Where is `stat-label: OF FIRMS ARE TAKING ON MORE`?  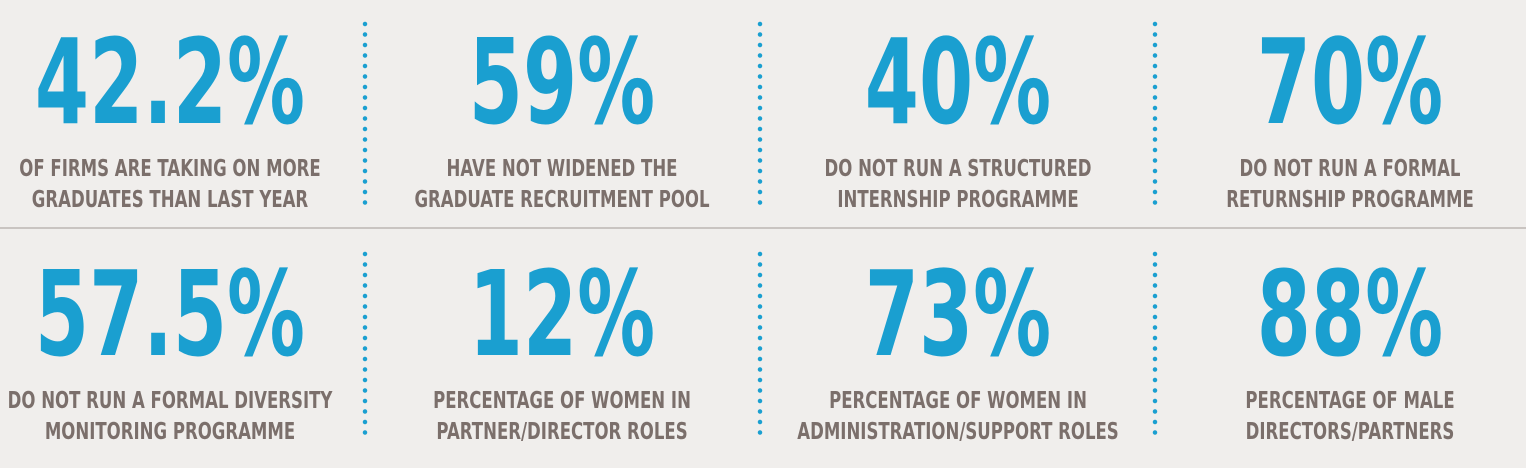 stat-label: OF FIRMS ARE TAKING ON MORE is located at coordinates (169, 168).